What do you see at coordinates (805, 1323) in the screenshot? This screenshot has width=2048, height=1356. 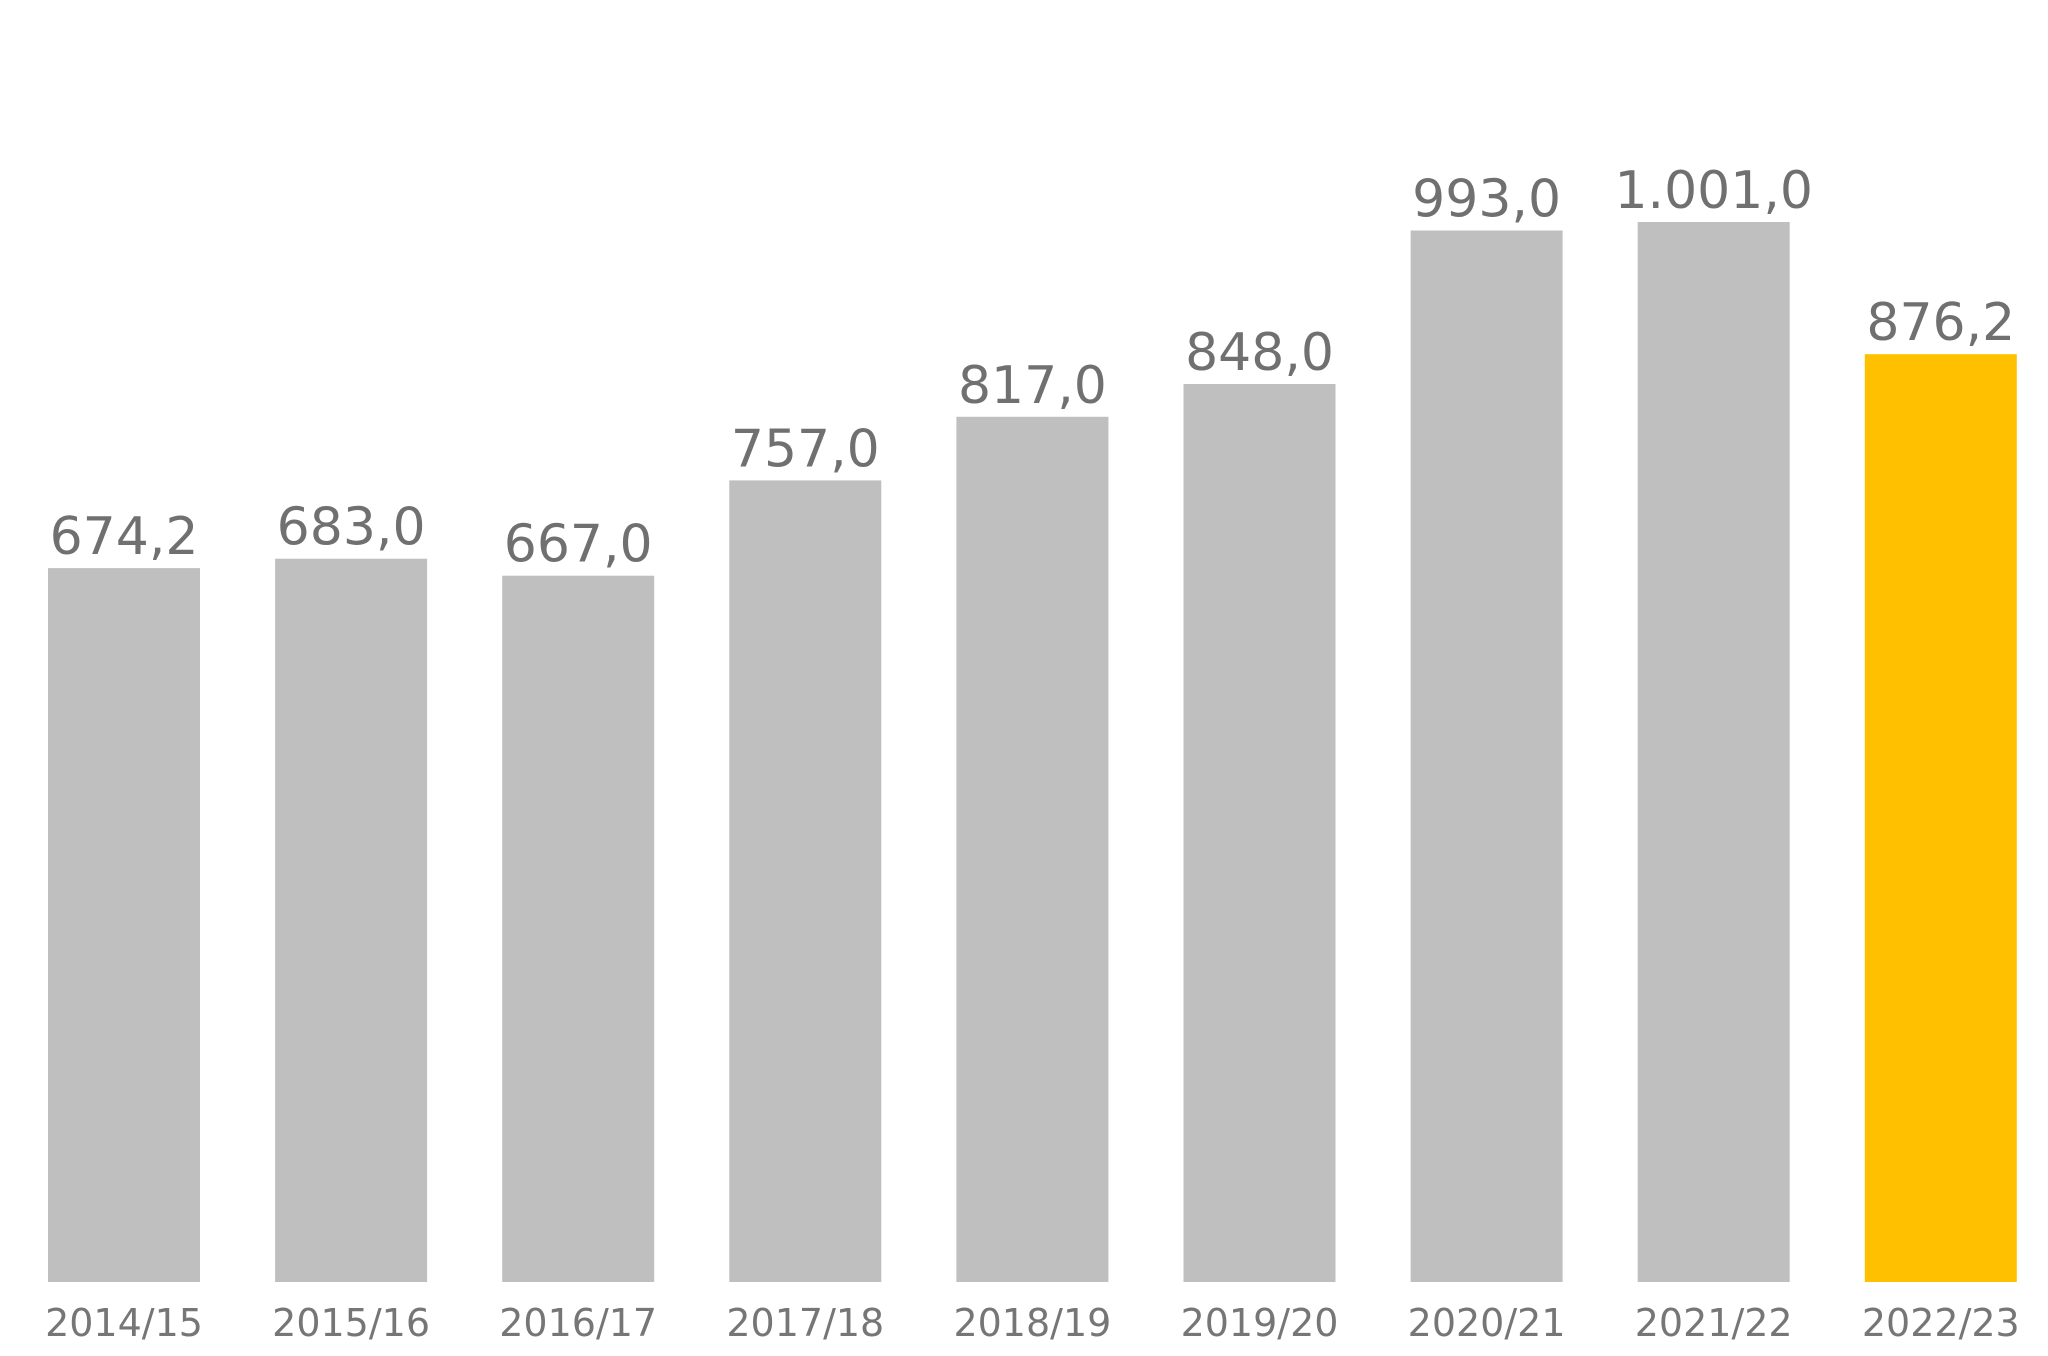 I see `category-label-2017-18: 2017/18` at bounding box center [805, 1323].